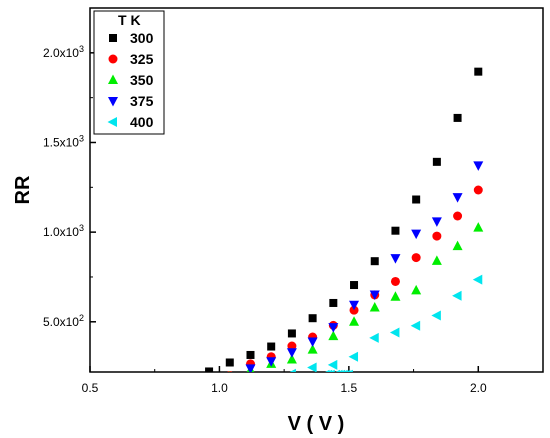 This screenshot has height=438, width=550. Describe the element at coordinates (219, 388) in the screenshot. I see `x-tick-label: 1.0` at that location.